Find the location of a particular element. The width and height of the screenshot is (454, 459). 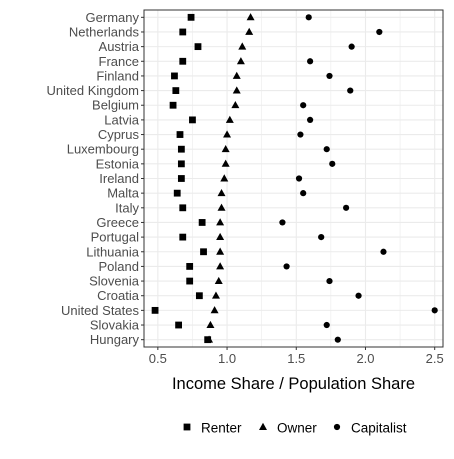

point-renter-france is located at coordinates (183, 61).